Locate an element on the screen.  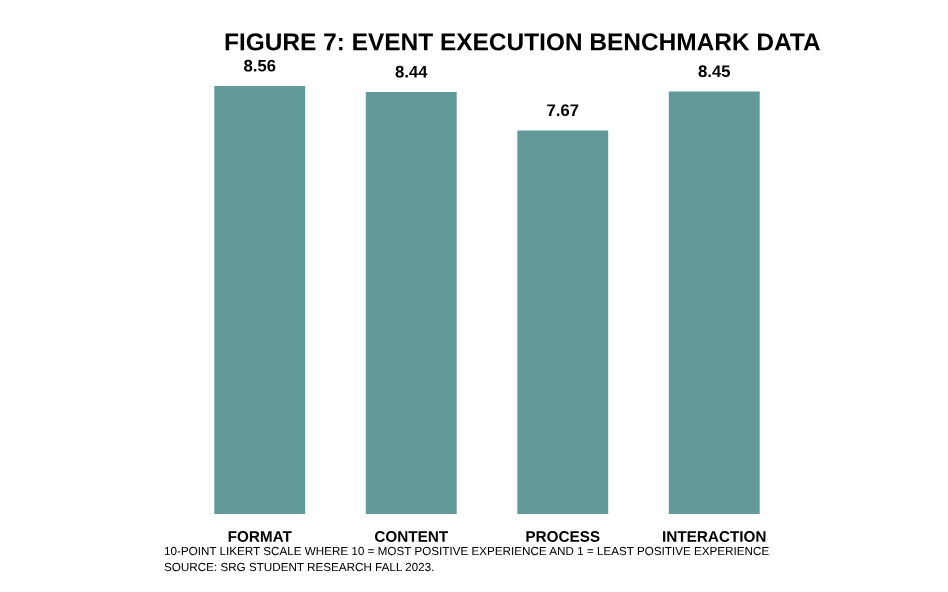
chart-title: FIGURE 7: EVENT EXECUTION BENCHMARK DATA is located at coordinates (523, 42).